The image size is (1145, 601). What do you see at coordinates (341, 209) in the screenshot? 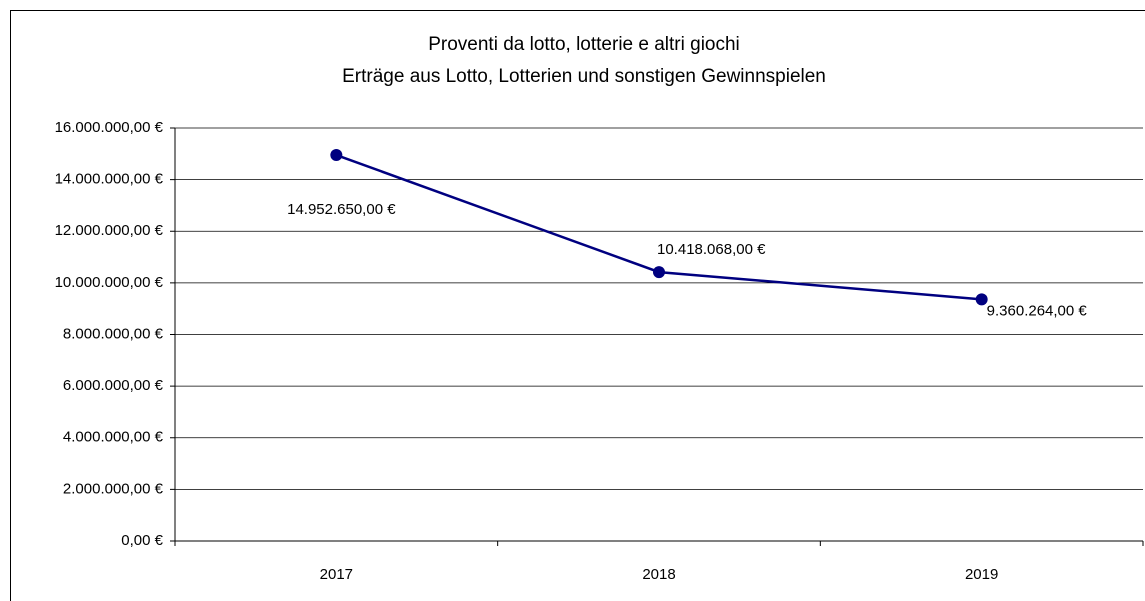
I see `data-label: 14.952.650,00 €` at bounding box center [341, 209].